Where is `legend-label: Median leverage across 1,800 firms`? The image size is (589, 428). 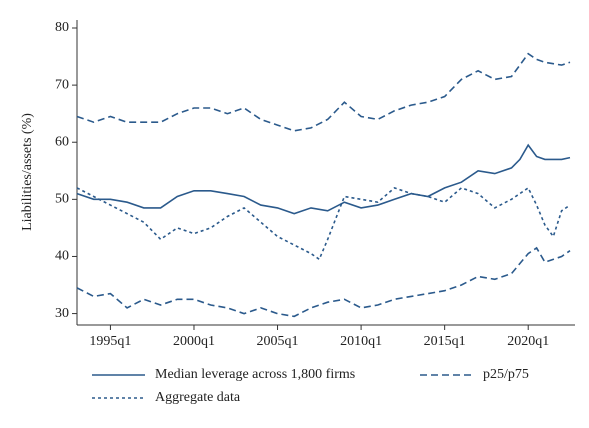 legend-label: Median leverage across 1,800 firms is located at coordinates (255, 374).